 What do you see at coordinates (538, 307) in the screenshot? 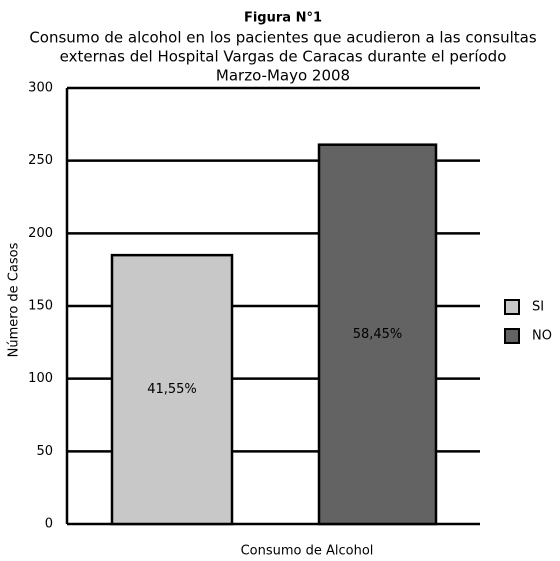
I see `legend-label: SI` at bounding box center [538, 307].